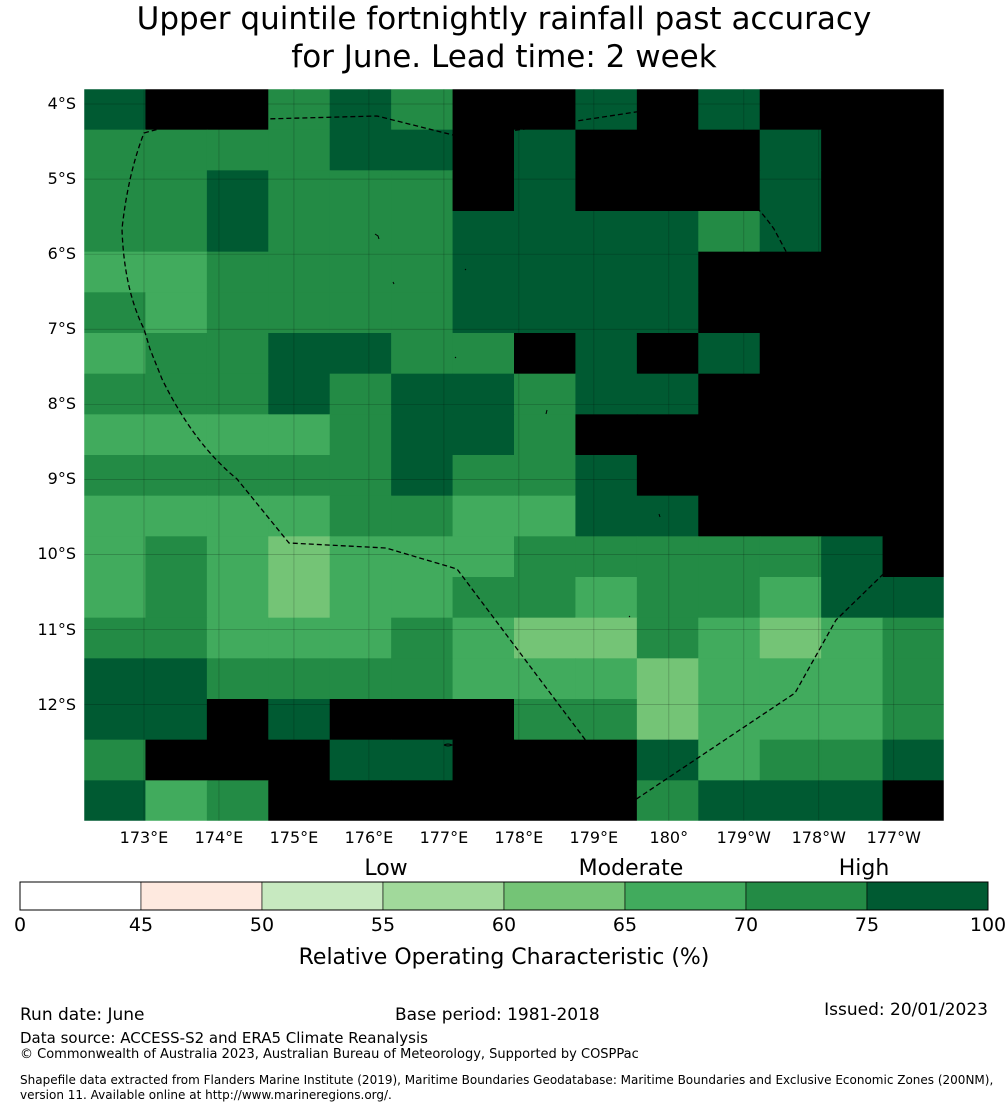 Image resolution: width=1008 pixels, height=1110 pixels. Describe the element at coordinates (369, 837) in the screenshot. I see `longitude-label: 176°E` at that location.